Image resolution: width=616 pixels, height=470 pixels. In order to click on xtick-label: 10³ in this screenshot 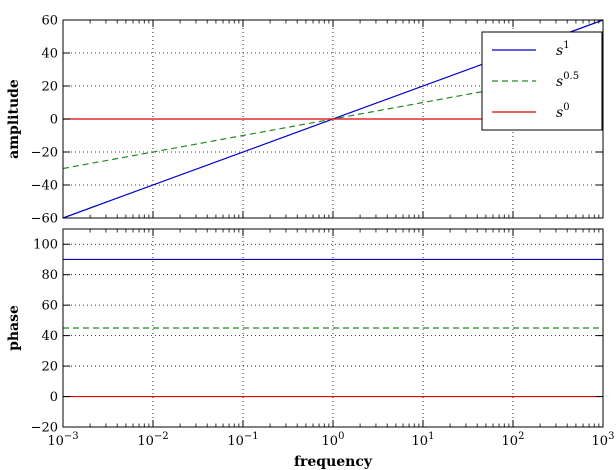, I will do `click(603, 440)`.